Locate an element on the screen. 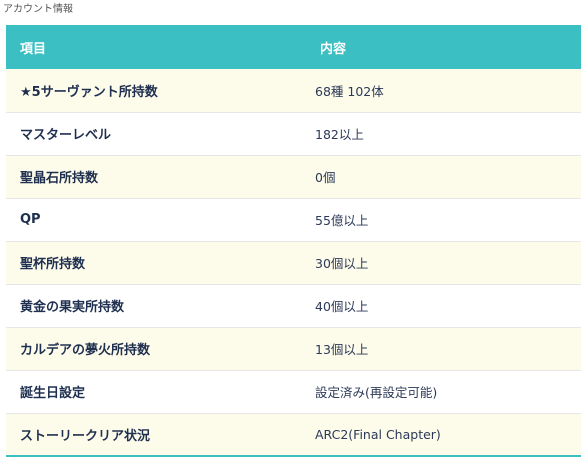 Image resolution: width=584 pixels, height=464 pixels. table-header: 項目 内容 is located at coordinates (293, 47).